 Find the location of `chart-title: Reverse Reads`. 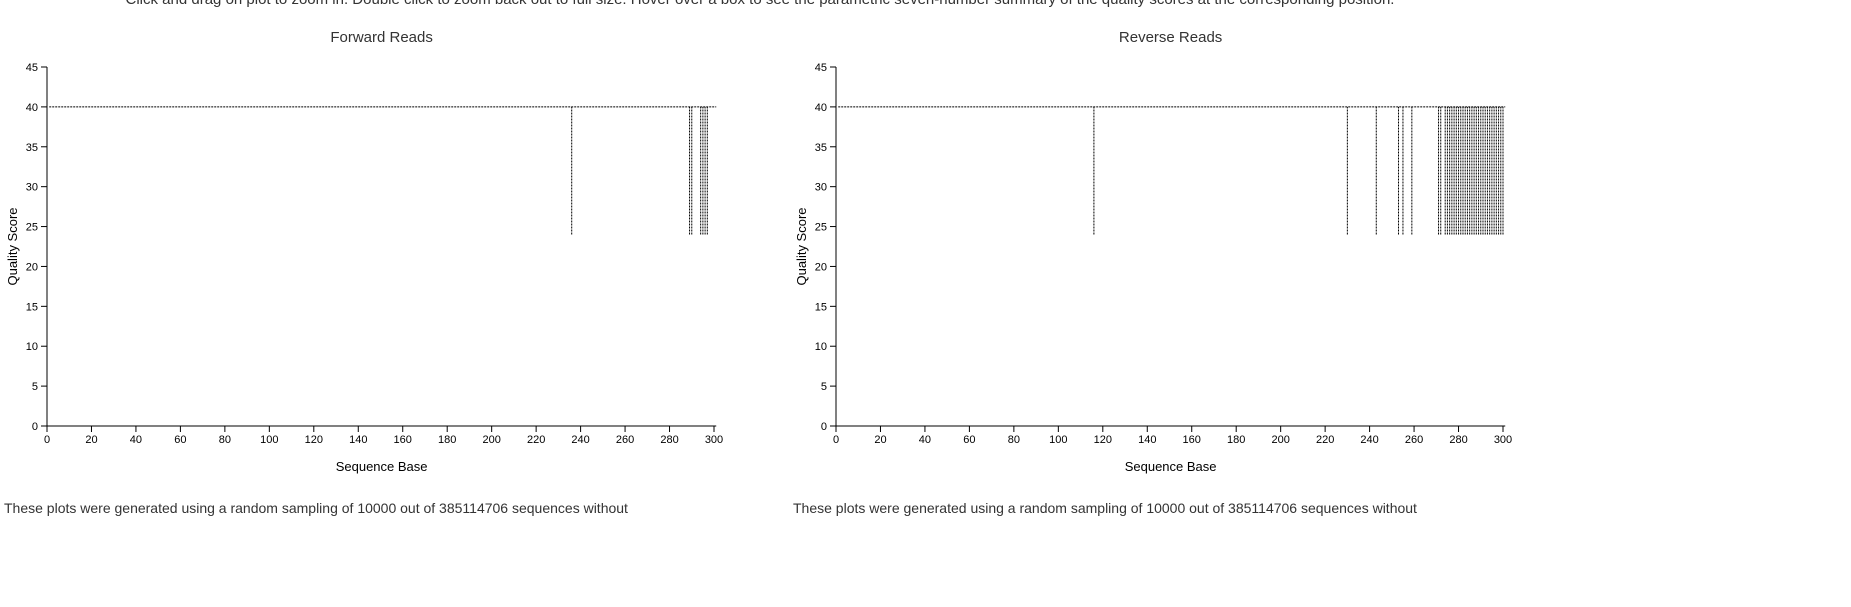

chart-title: Reverse Reads is located at coordinates (1170, 37).